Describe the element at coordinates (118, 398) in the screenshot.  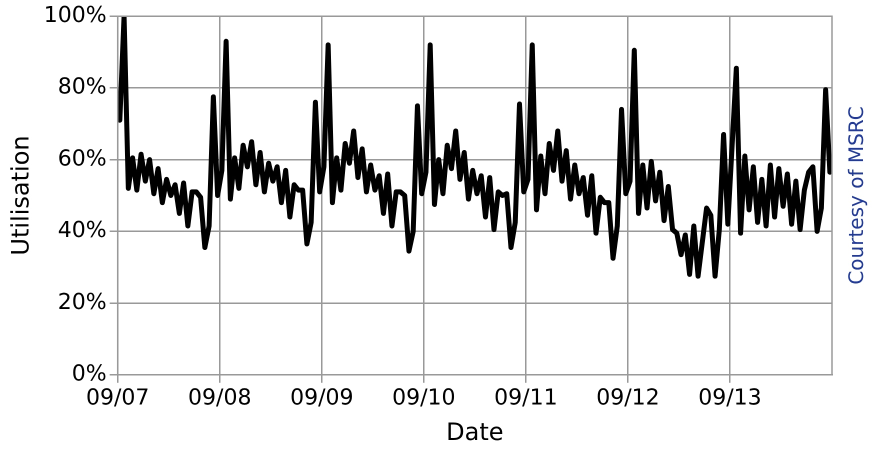
I see `x-tick-label: 09/07` at that location.